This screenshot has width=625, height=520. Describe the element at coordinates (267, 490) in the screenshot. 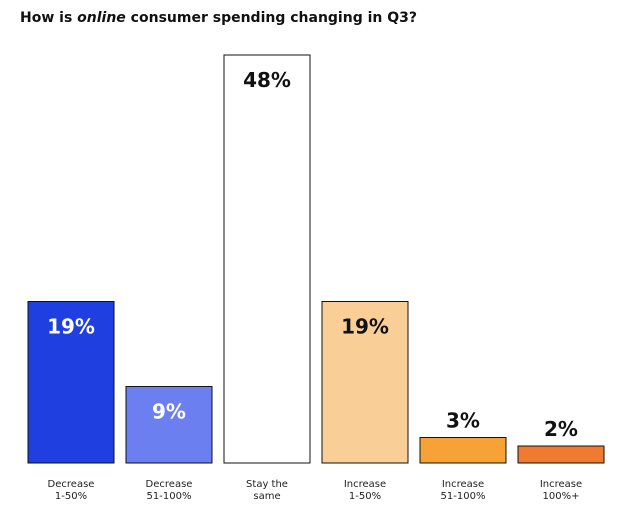

I see `category-label-2: Stay the same` at that location.